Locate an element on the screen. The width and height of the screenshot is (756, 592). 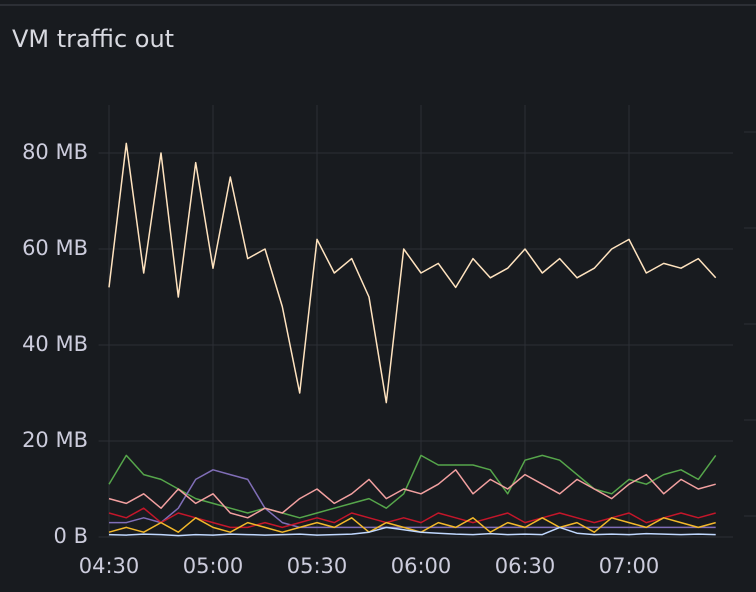
right-edge-ticks is located at coordinates (750, 324).